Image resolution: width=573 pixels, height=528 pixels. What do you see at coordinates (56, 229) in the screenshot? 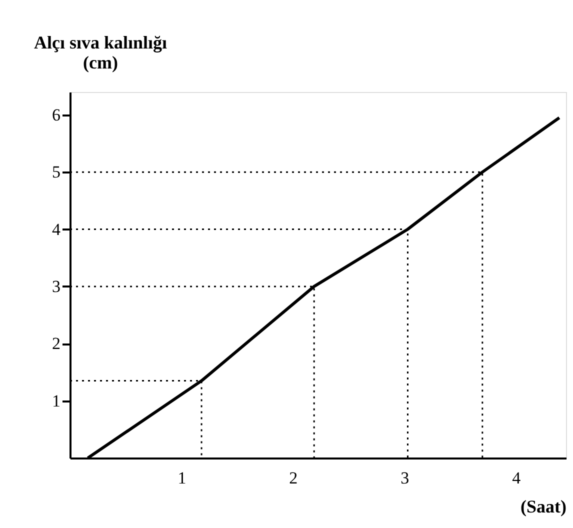
I see `y-tick-label: 4` at bounding box center [56, 229].